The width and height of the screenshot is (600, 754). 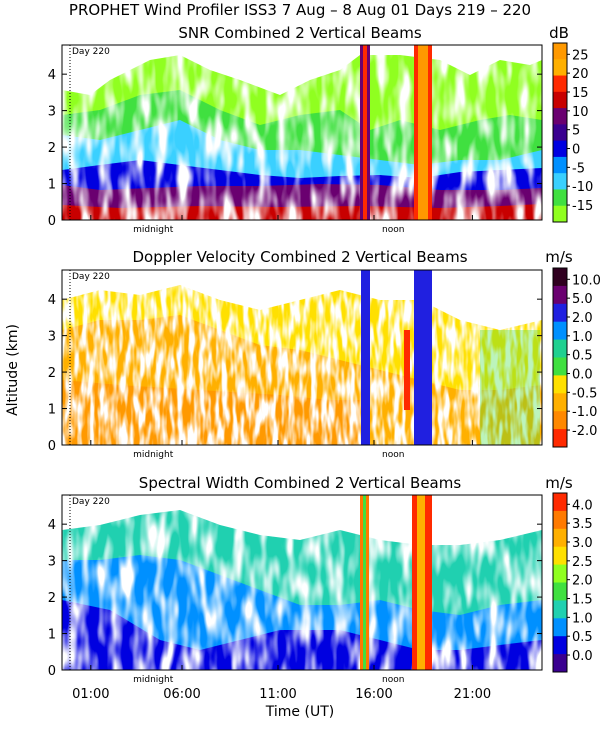 What do you see at coordinates (576, 150) in the screenshot?
I see `snr-colorbar-label: 0` at bounding box center [576, 150].